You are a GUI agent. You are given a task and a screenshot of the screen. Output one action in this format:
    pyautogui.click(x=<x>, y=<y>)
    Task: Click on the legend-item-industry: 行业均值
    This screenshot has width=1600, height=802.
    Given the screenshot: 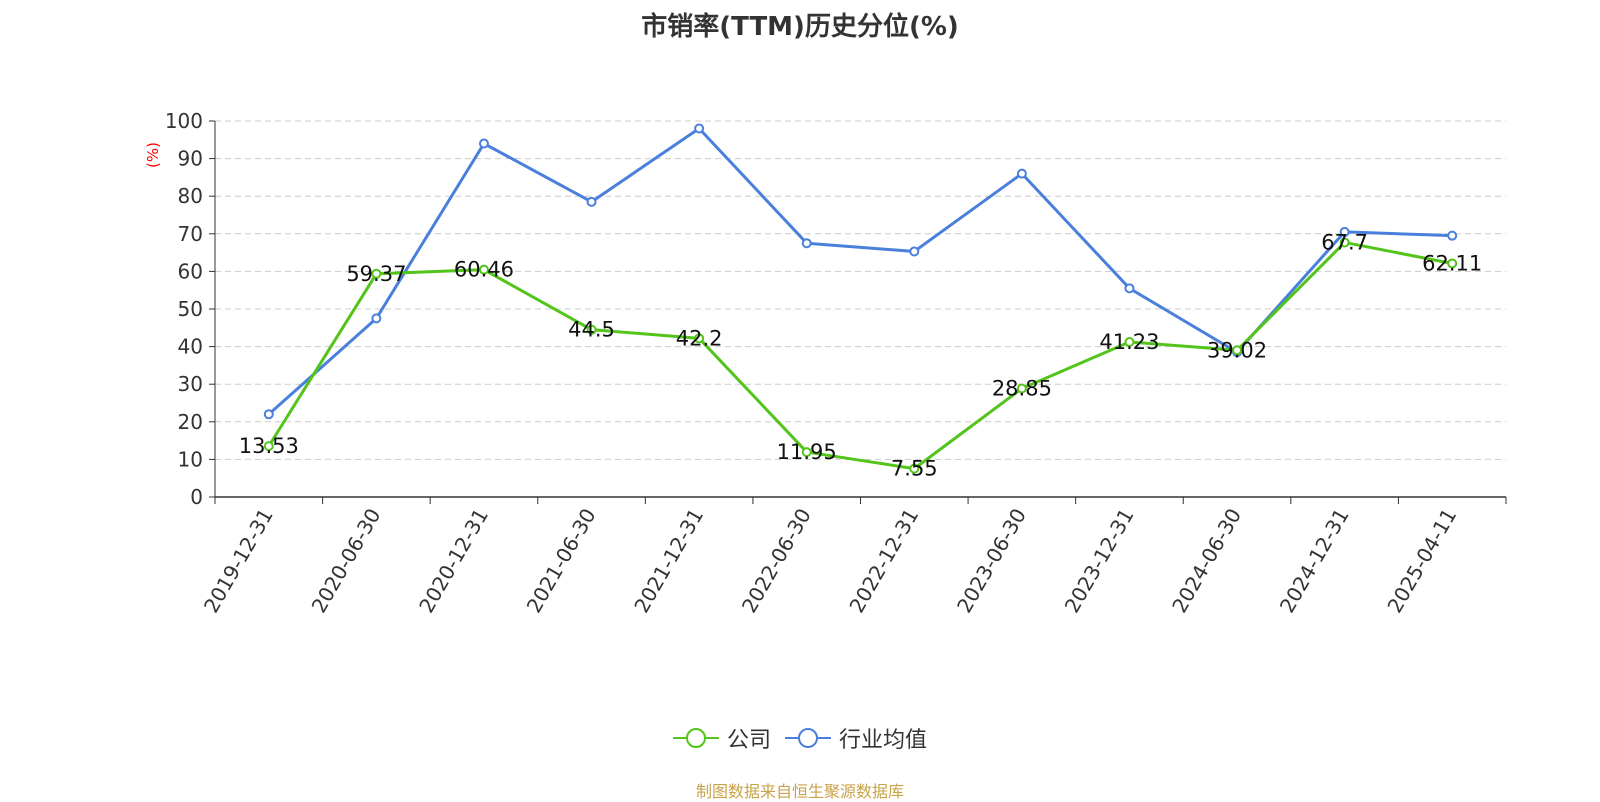 What is the action you would take?
    pyautogui.click(x=856, y=738)
    